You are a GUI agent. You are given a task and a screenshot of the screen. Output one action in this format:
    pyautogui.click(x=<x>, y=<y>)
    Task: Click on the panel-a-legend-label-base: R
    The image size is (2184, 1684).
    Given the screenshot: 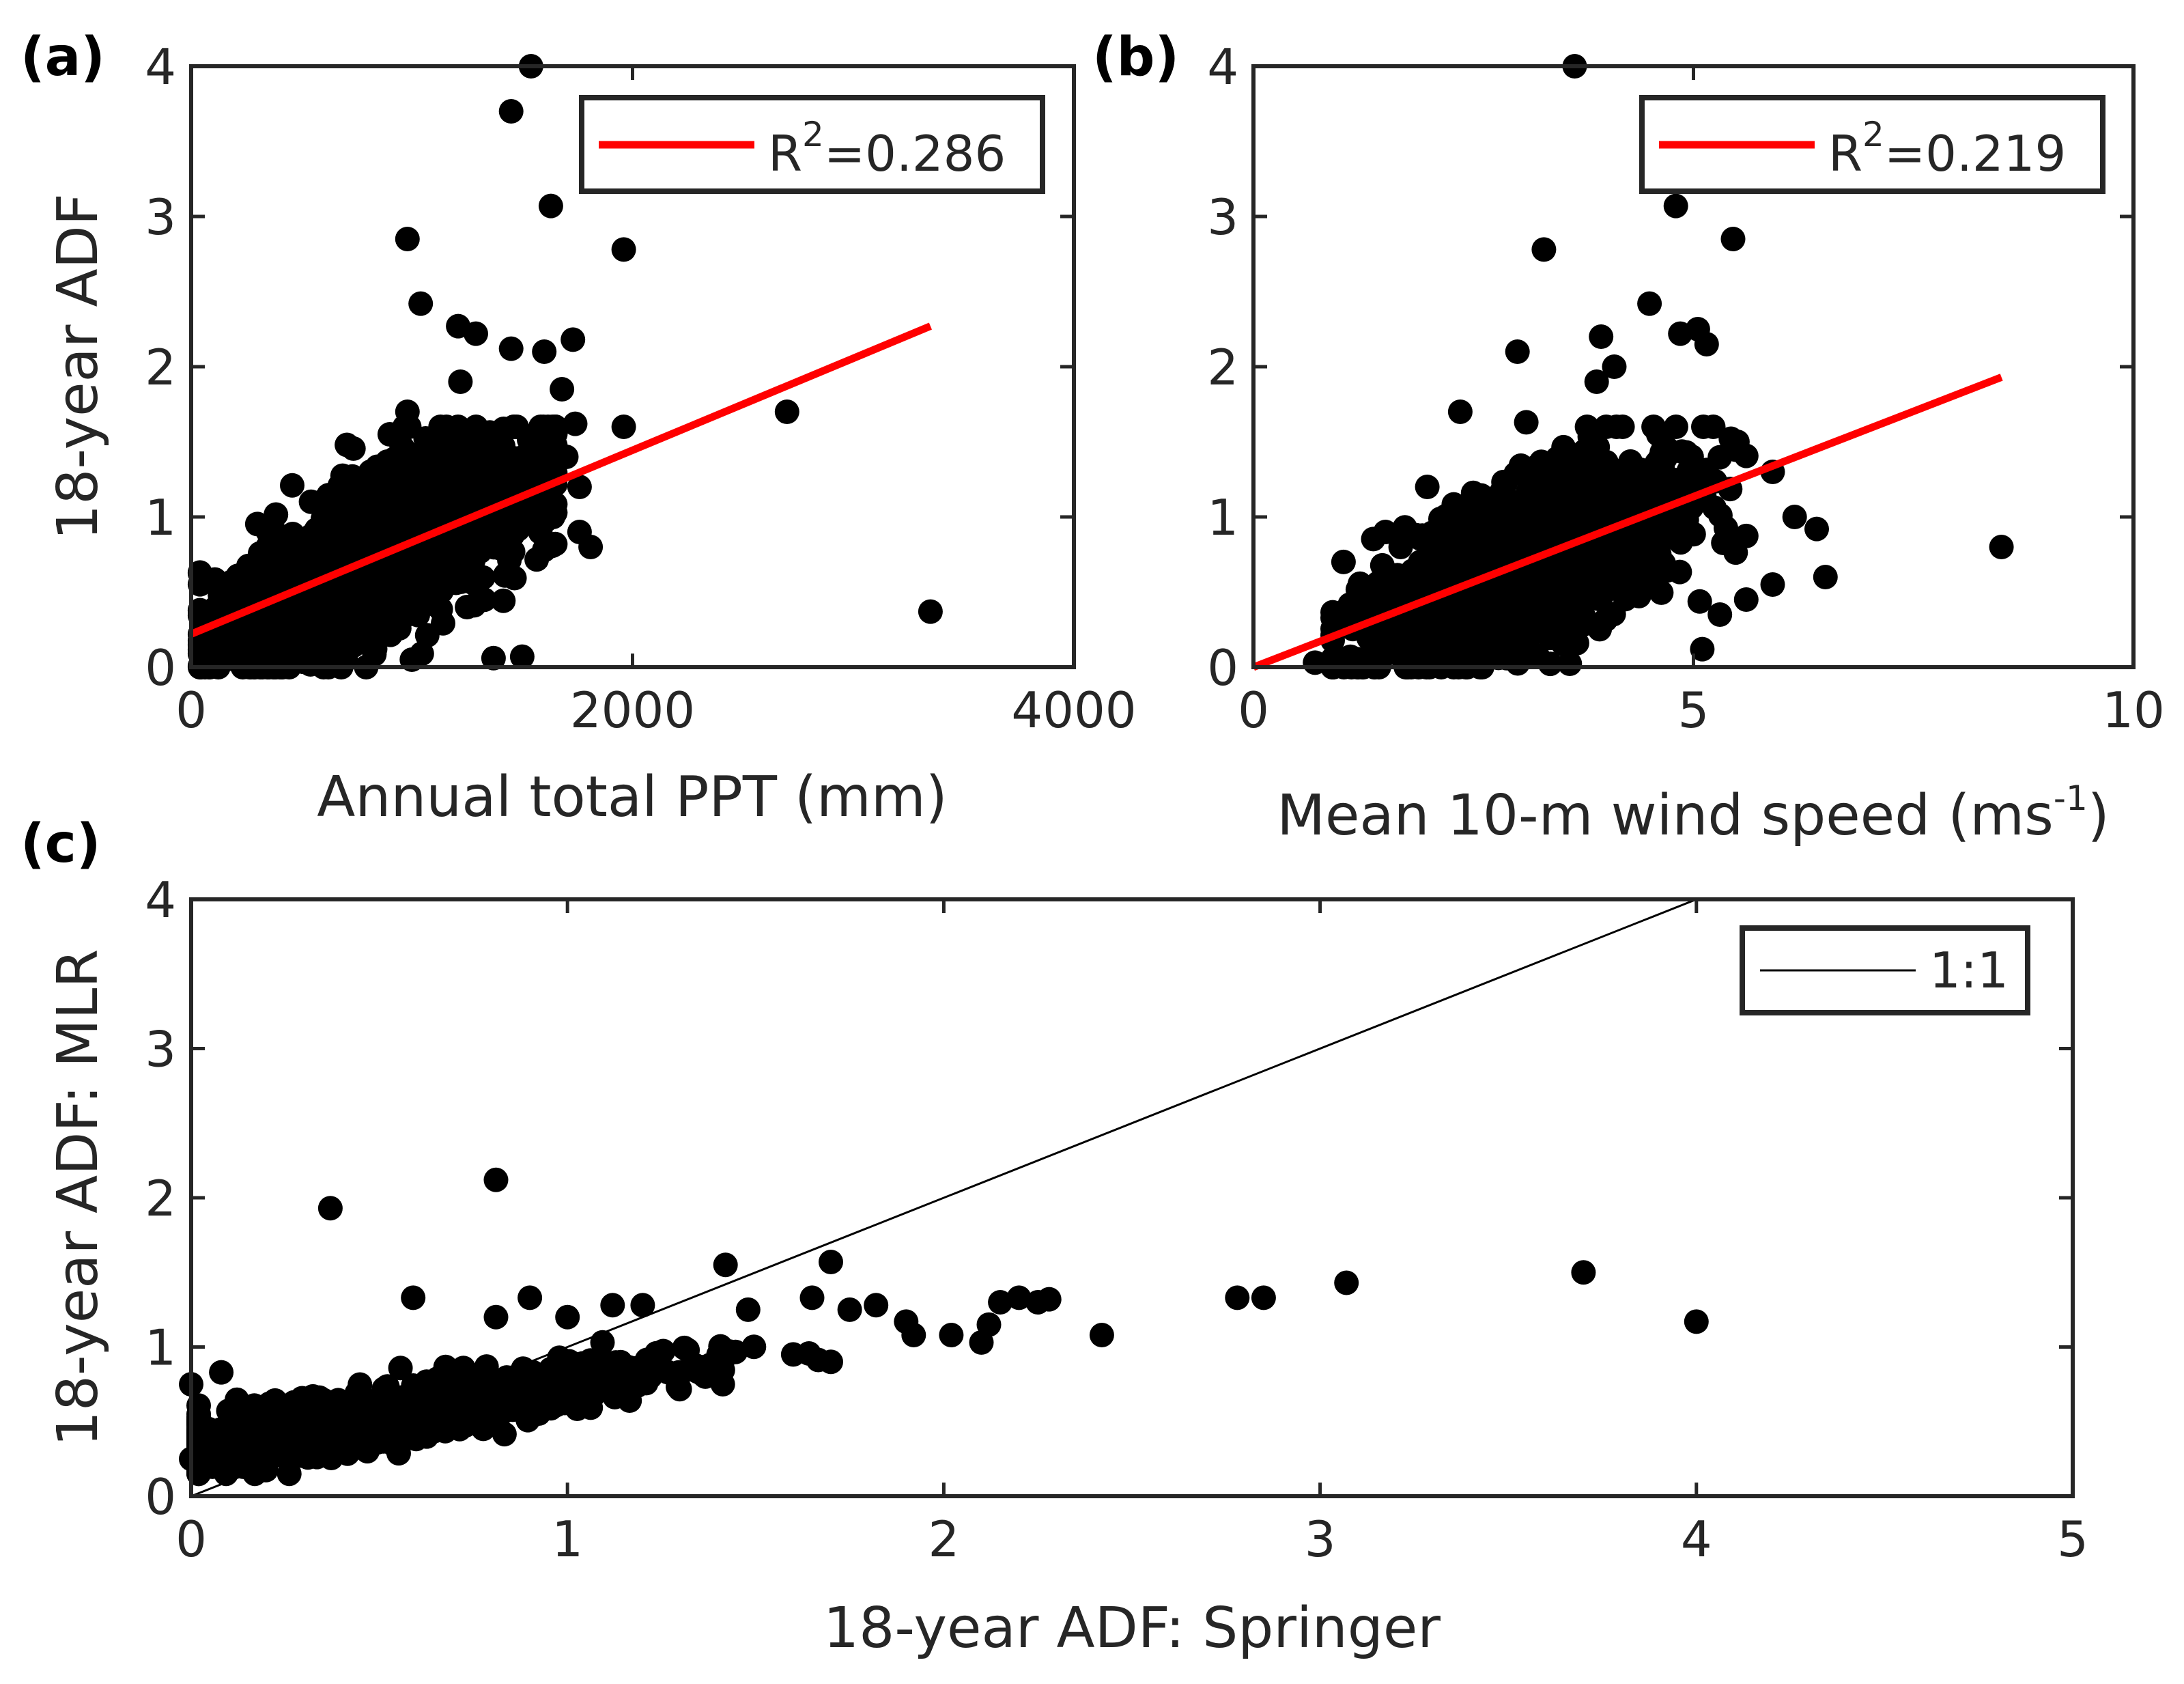 What is the action you would take?
    pyautogui.click(x=785, y=153)
    